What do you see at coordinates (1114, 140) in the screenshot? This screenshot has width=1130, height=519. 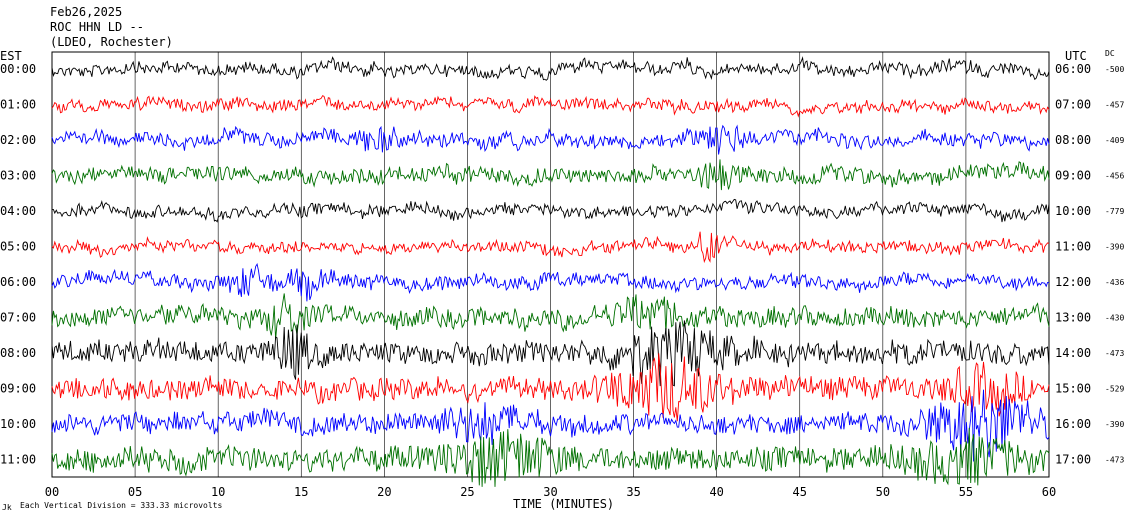 I see `dc-value-0200: -409` at bounding box center [1114, 140].